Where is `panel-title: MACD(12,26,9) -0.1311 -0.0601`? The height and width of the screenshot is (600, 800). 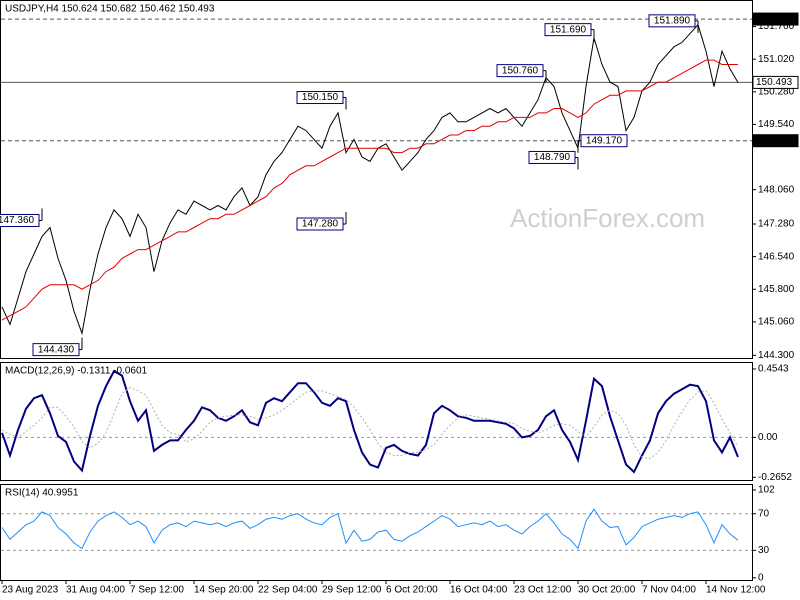 panel-title: MACD(12,26,9) -0.1311 -0.0601 is located at coordinates (76, 371).